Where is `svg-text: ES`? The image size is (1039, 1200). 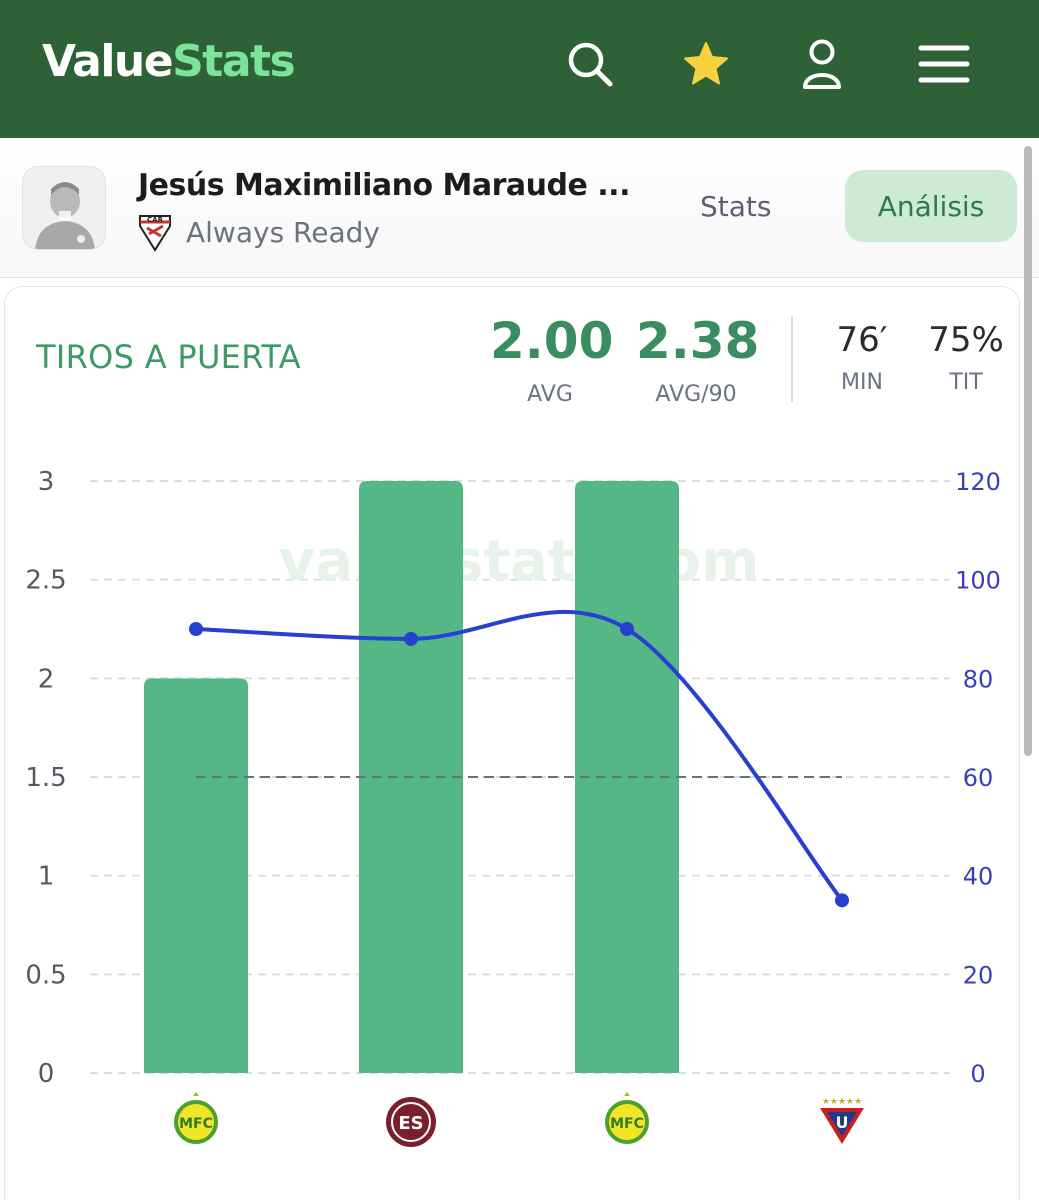 svg-text: ES is located at coordinates (410, 1123).